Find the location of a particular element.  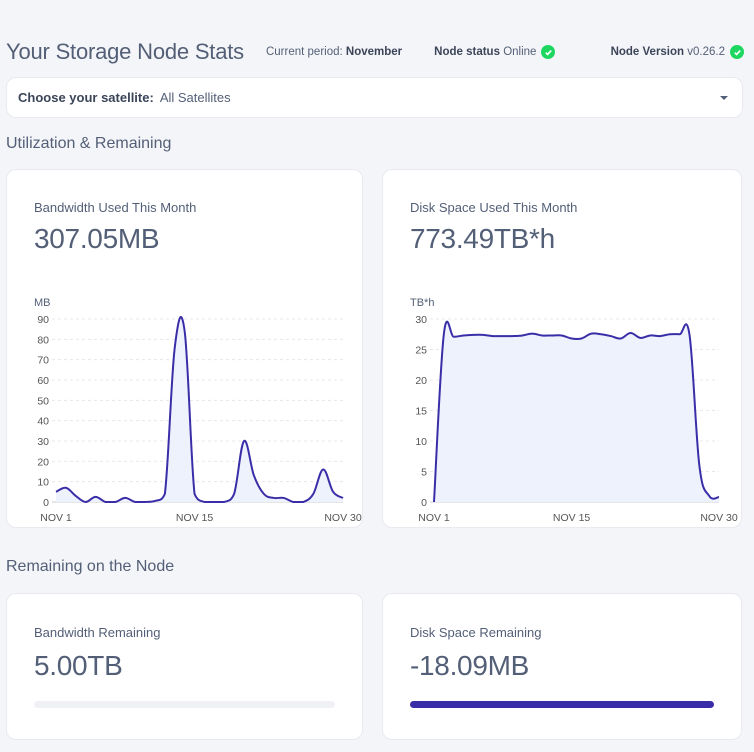

y-tick-label: 60 is located at coordinates (43, 381).